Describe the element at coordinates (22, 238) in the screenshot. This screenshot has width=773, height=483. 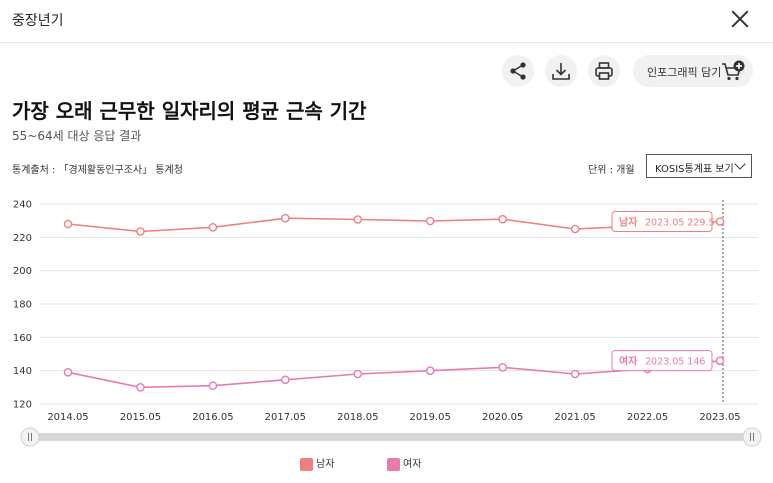
I see `y-tick-label: 220` at that location.